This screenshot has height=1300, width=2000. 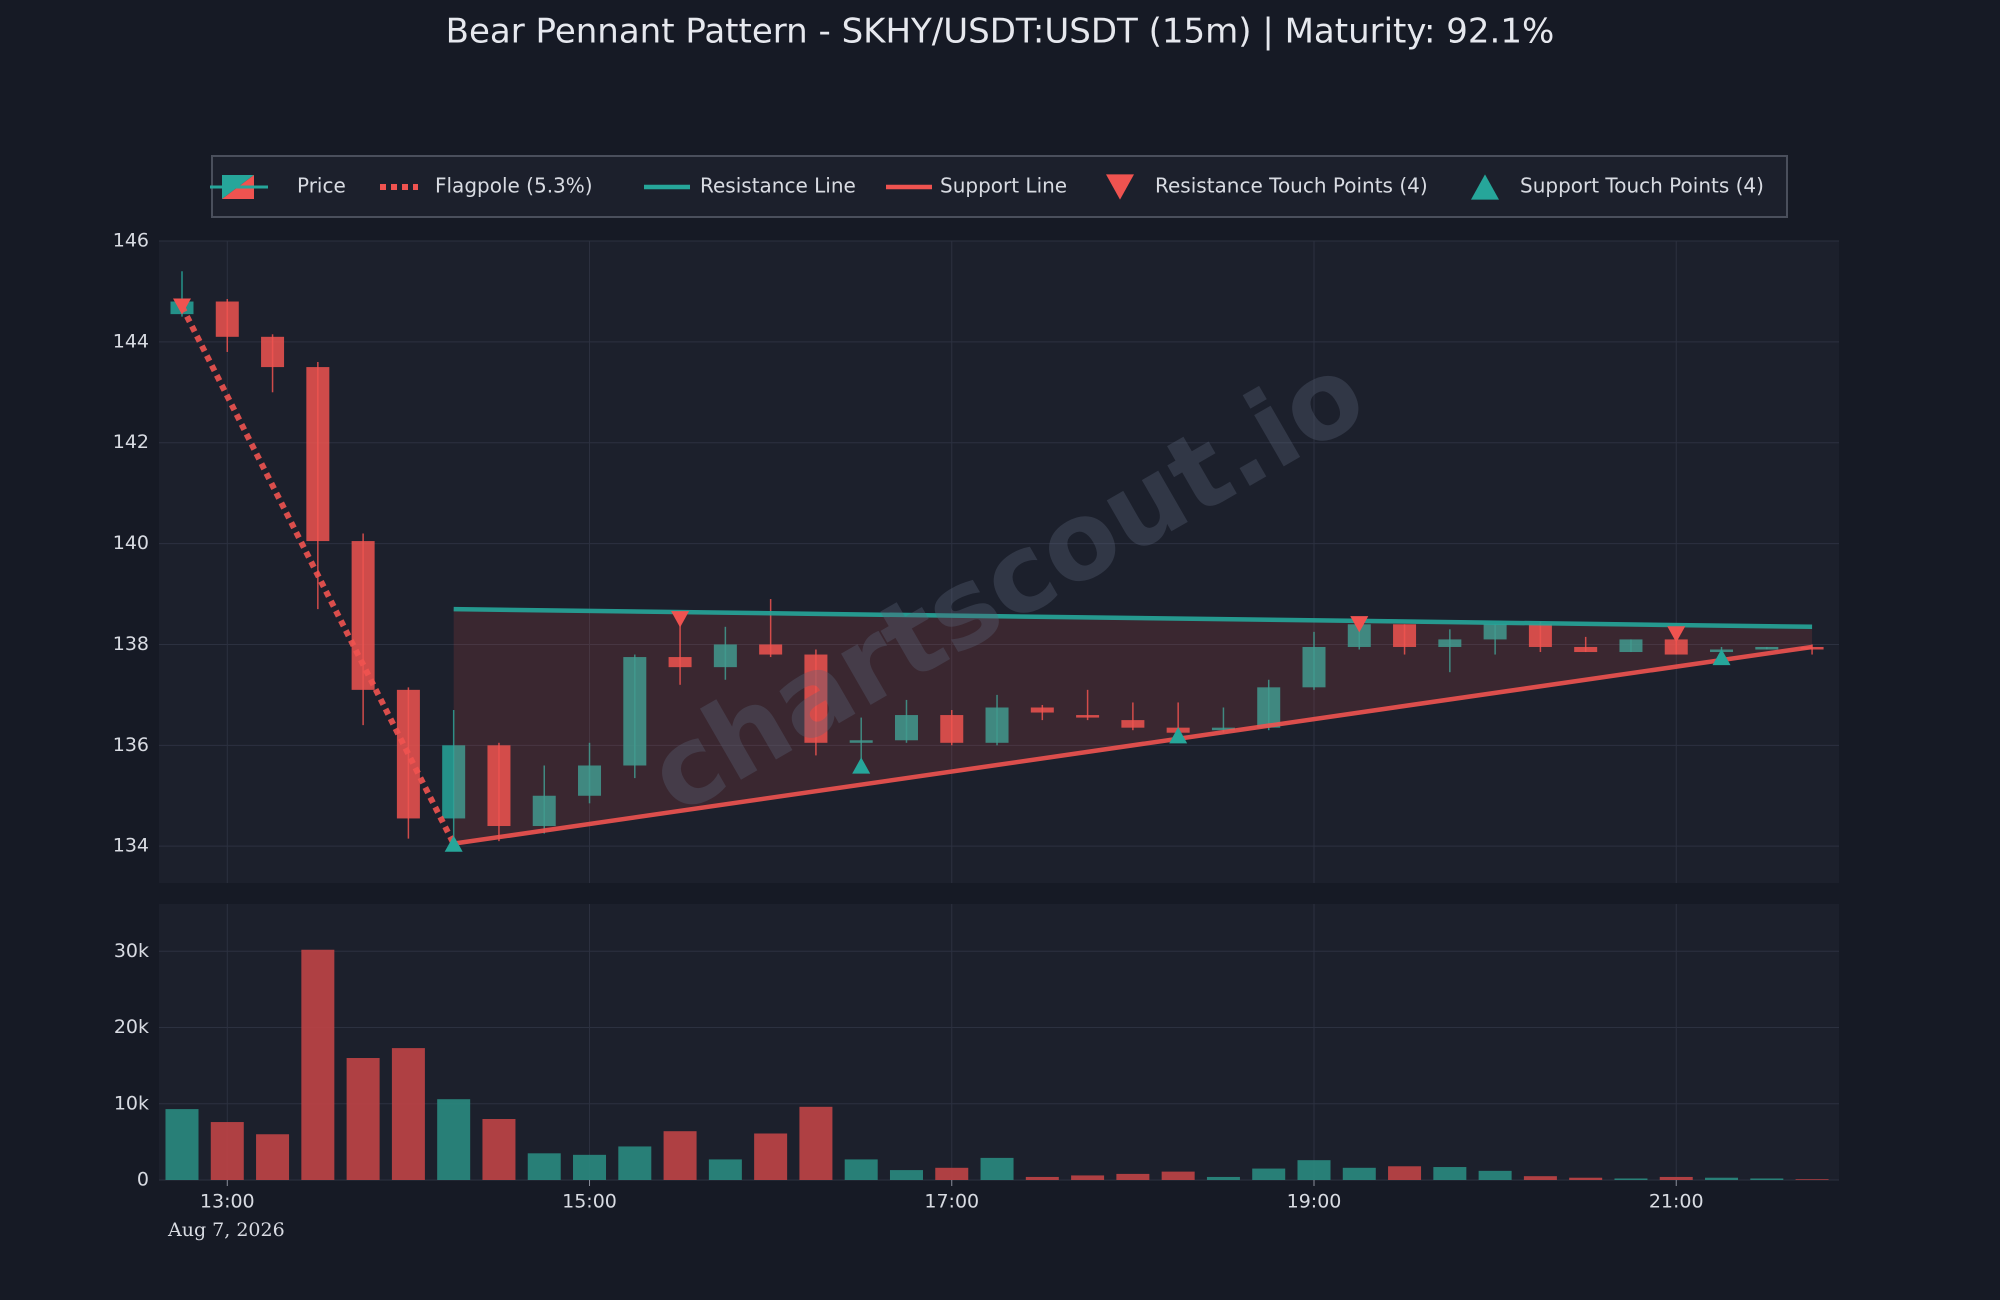 I want to click on y-tick-label: 134, so click(x=131, y=846).